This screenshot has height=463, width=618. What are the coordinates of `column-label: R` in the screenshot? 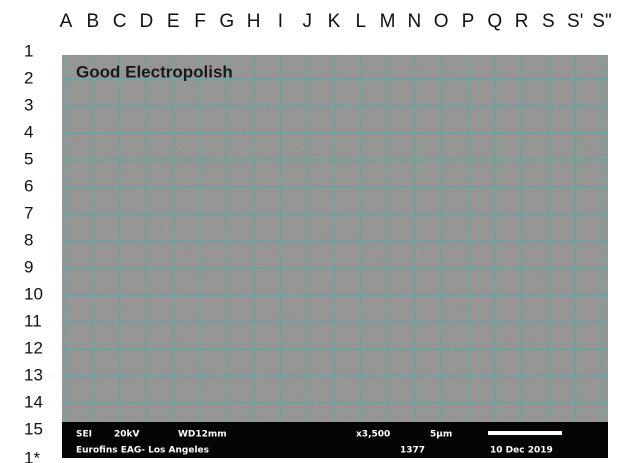 It's located at (522, 21).